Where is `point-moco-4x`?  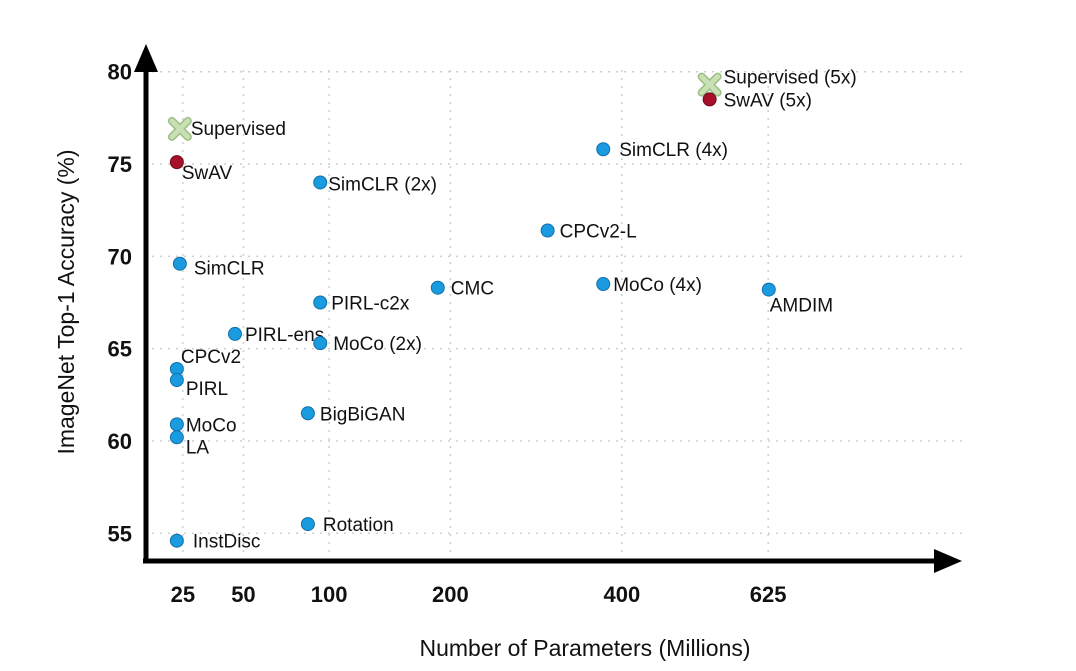
point-moco-4x is located at coordinates (603, 284).